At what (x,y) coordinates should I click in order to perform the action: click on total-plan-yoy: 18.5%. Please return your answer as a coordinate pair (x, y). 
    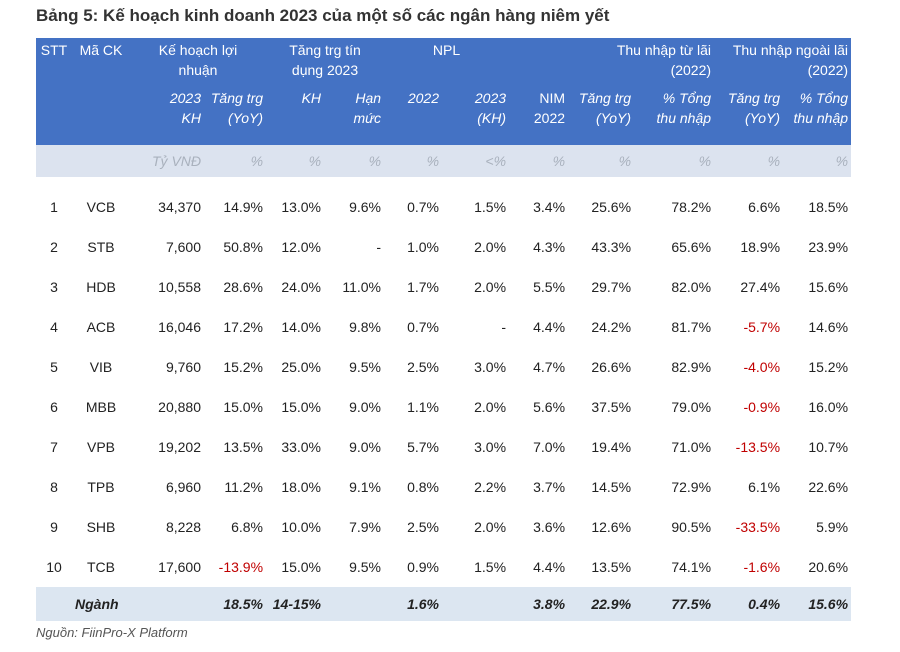
    Looking at the image, I should click on (235, 604).